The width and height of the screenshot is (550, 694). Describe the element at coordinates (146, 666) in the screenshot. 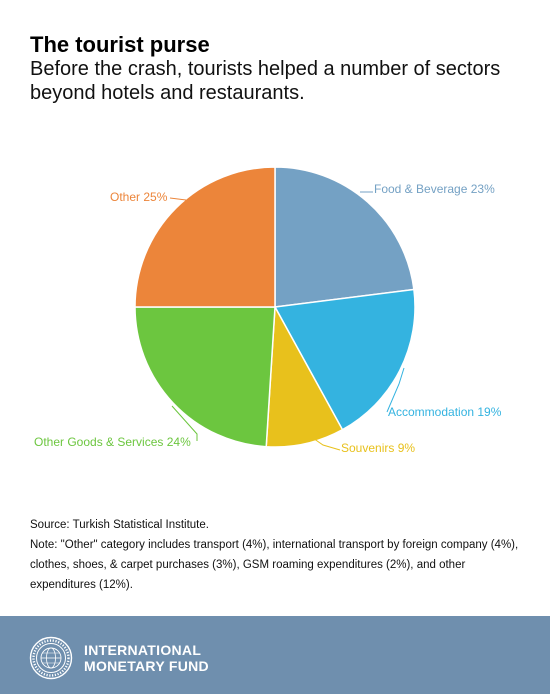

I see `org-name-line2: MONETARY FUND` at that location.